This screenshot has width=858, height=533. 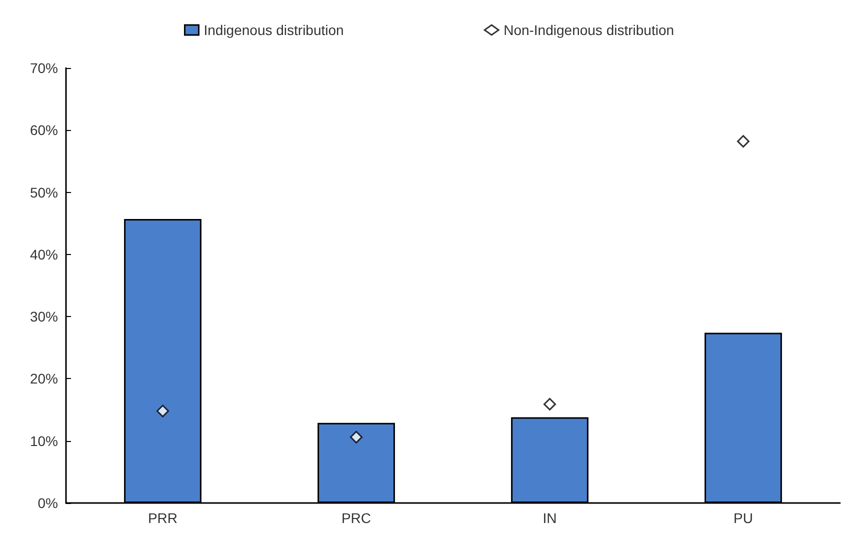 I want to click on legend-label: Non-Indigenous distribution, so click(x=589, y=30).